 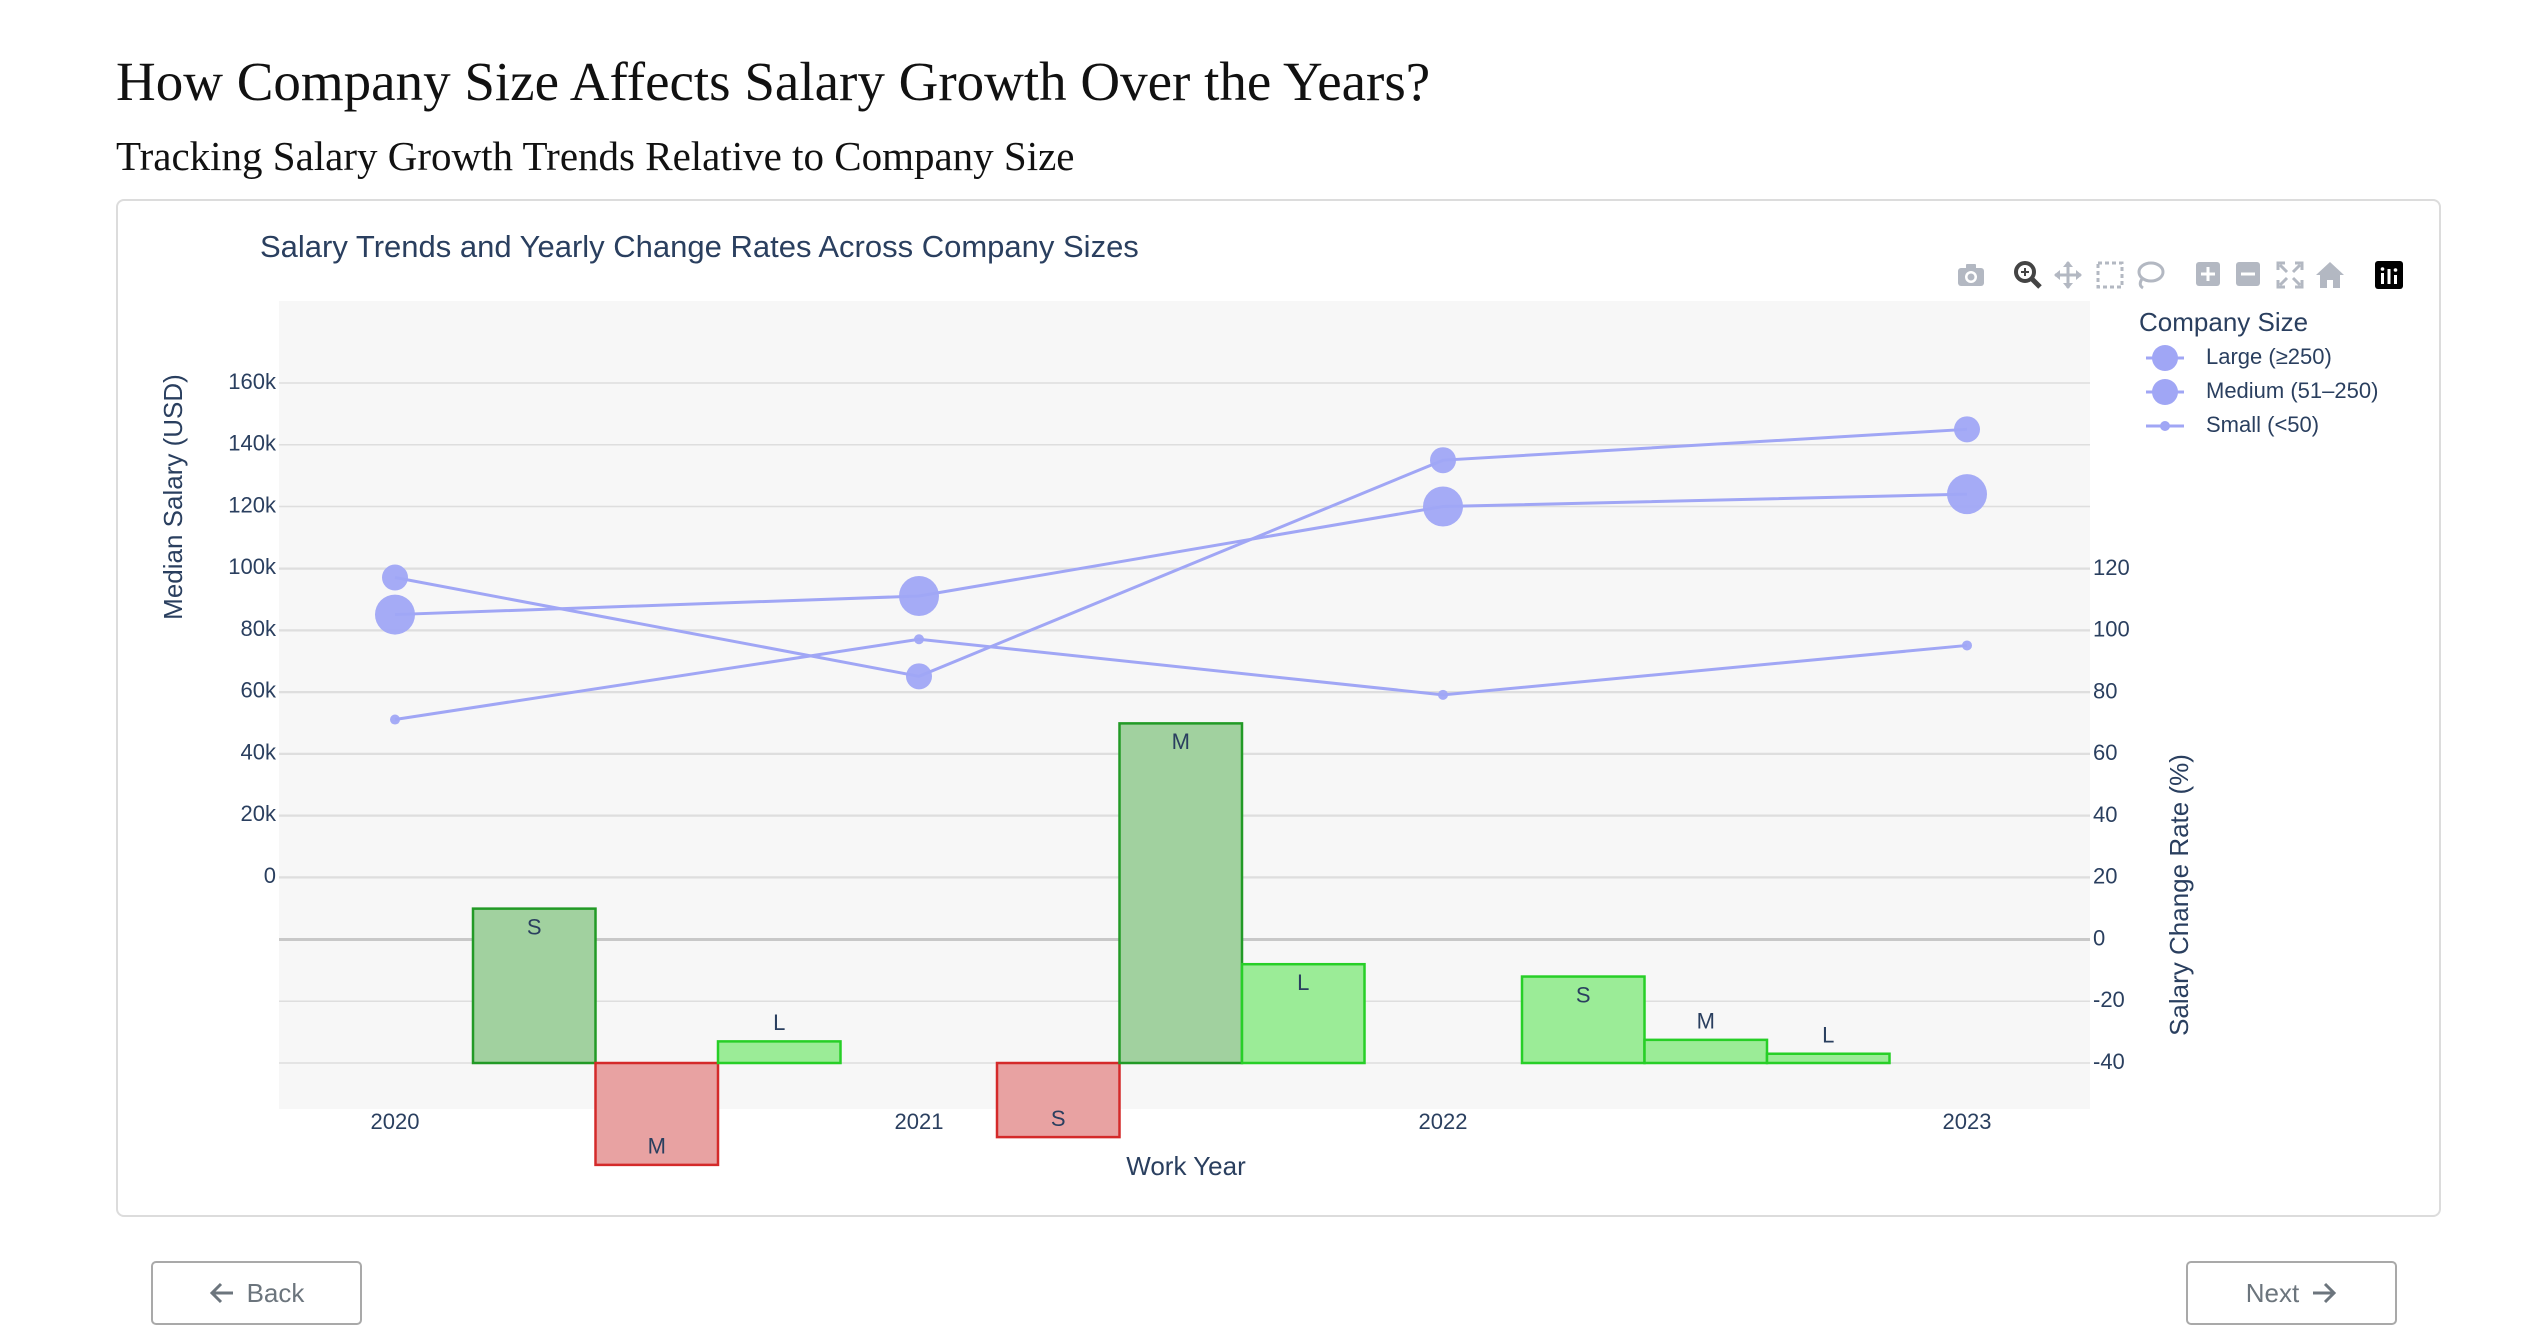 I want to click on legend-item-small: Small (<50), so click(x=2232, y=424).